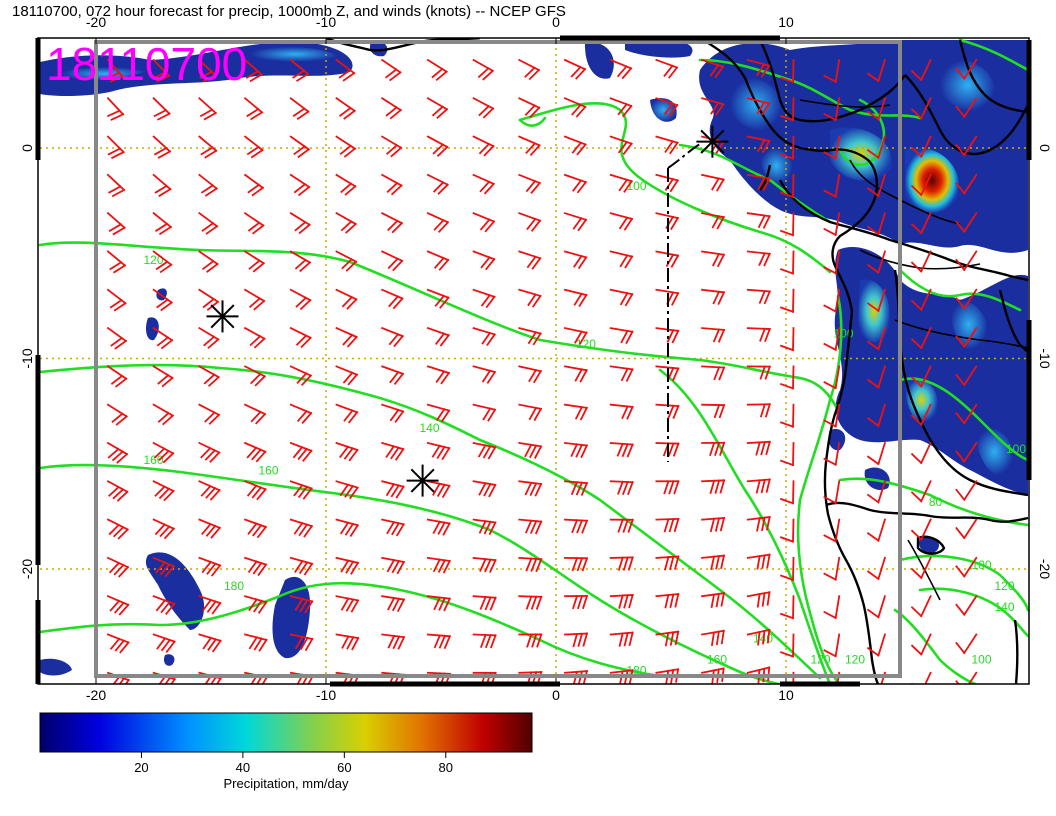 The image size is (1056, 816). I want to click on border-path, so click(961, 334).